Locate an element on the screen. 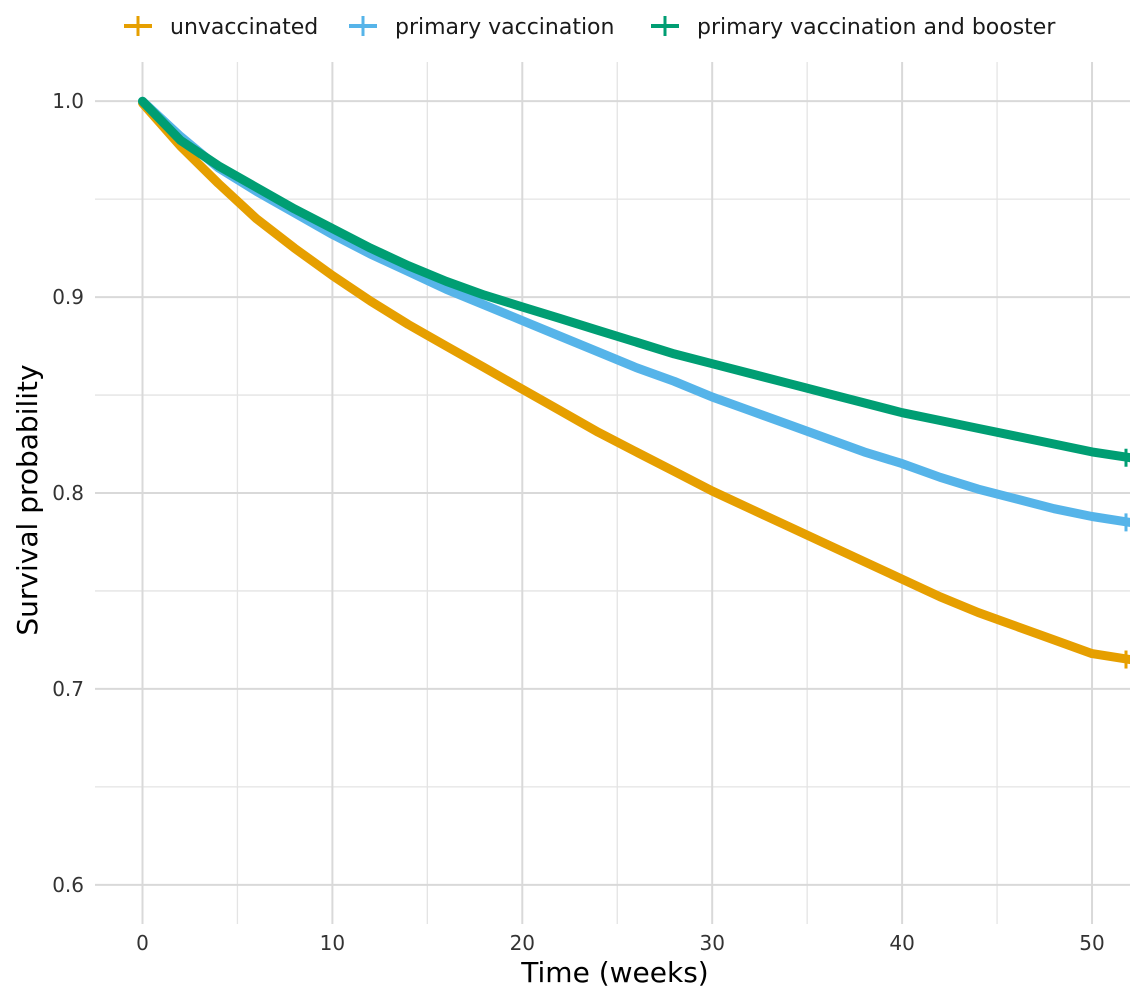 The width and height of the screenshot is (1130, 987). x-axis-title: Time (weeks) is located at coordinates (614, 971).